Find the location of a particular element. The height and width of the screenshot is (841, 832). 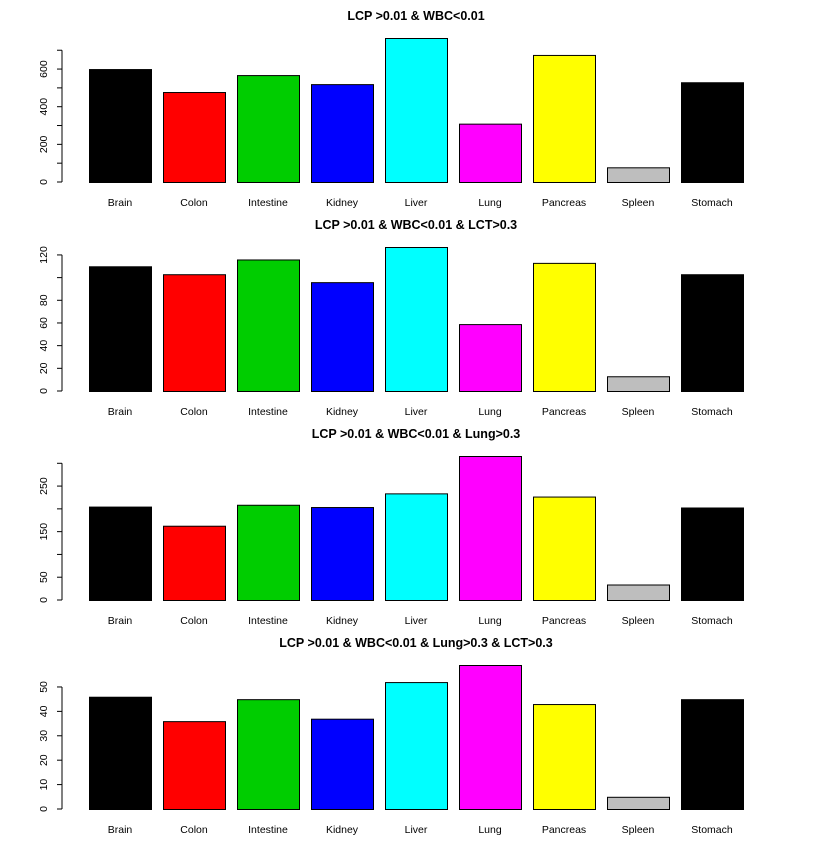

y-tick-label: 10 is located at coordinates (44, 785).